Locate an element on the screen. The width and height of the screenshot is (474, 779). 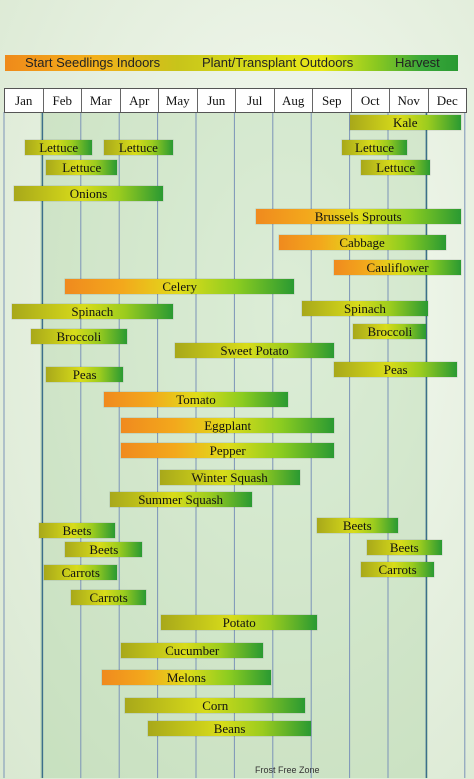
month-label-jul: Jul is located at coordinates (255, 100).